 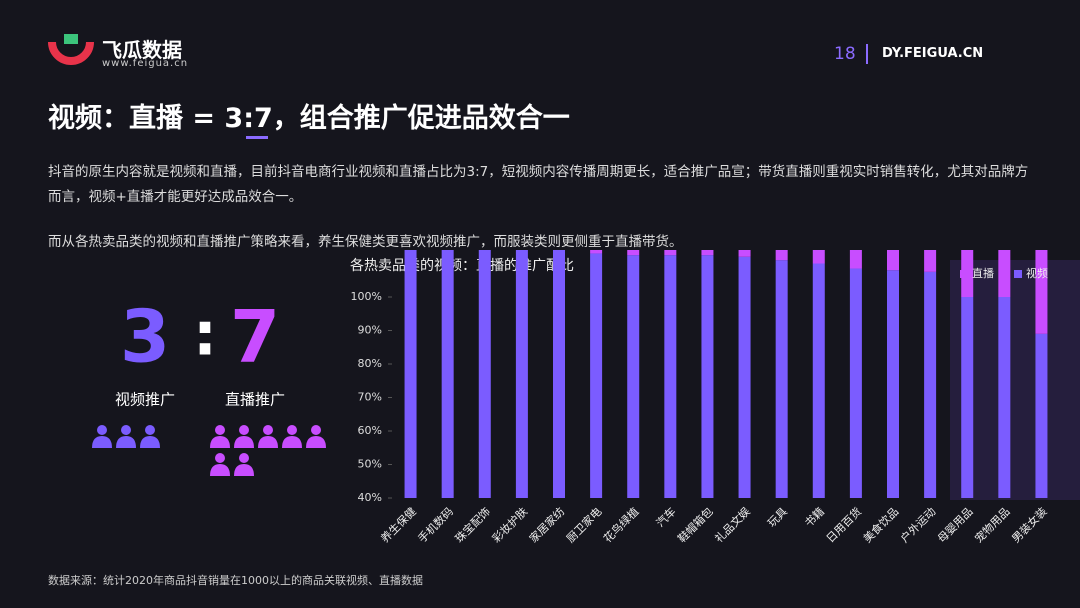 I want to click on page-number: 18, so click(x=845, y=54).